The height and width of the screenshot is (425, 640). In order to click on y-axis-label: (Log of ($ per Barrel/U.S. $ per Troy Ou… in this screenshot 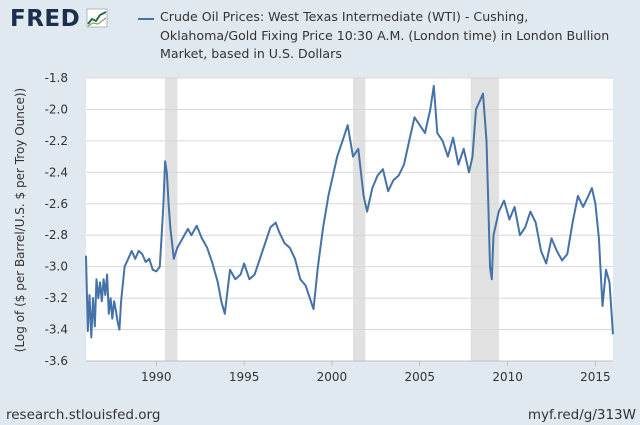, I will do `click(20, 220)`.